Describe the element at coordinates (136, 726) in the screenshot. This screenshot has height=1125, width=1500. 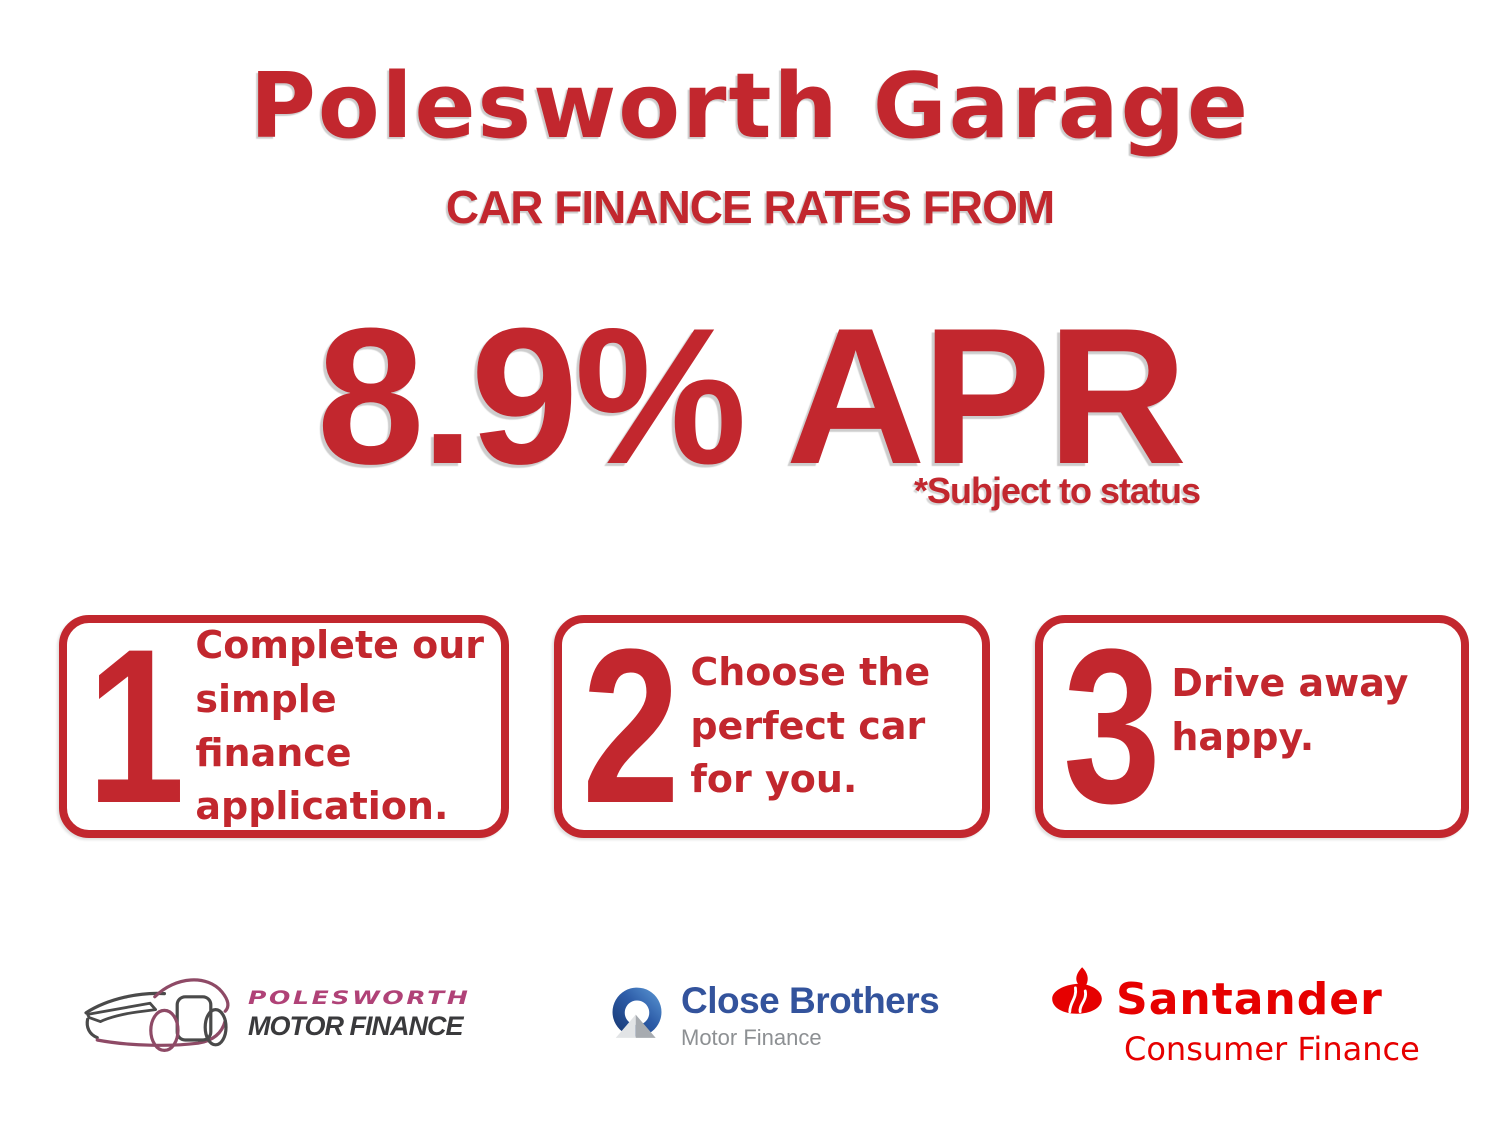
I see `step-number-1: 1` at that location.